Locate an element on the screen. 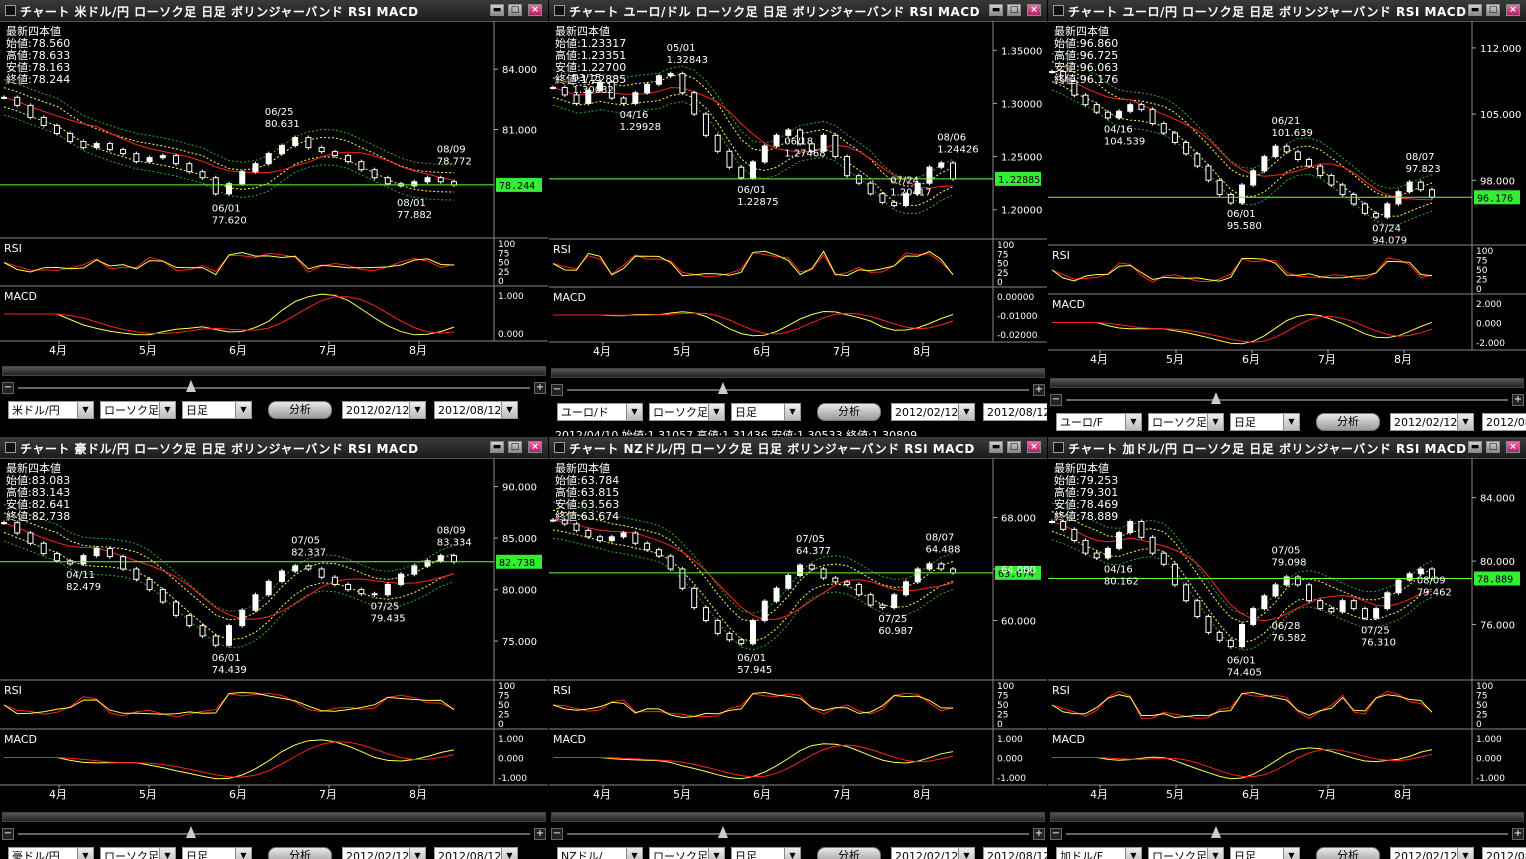 The image size is (1526, 859). currency-pair-select: ユーロ/F ▼ is located at coordinates (1099, 422).